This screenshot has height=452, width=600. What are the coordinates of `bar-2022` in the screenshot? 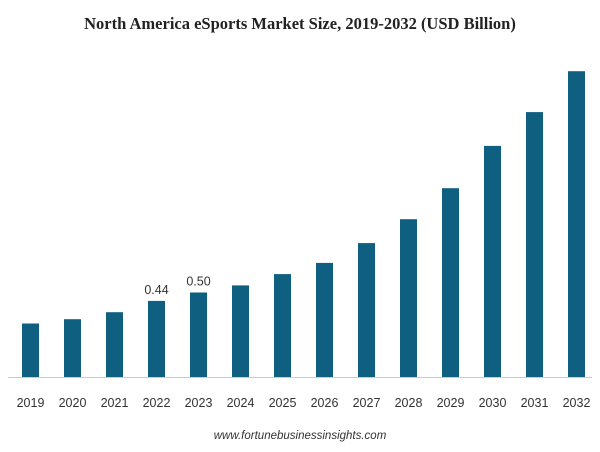 It's located at (156, 338).